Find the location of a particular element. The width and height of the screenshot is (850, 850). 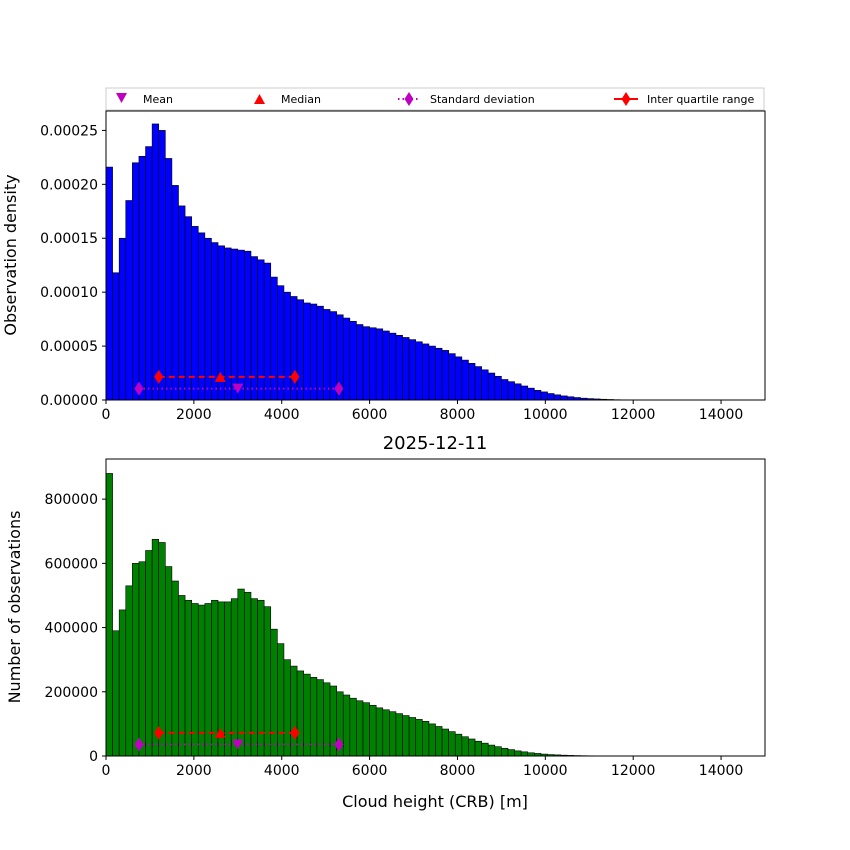

legend-entry-median: Median is located at coordinates (287, 99).